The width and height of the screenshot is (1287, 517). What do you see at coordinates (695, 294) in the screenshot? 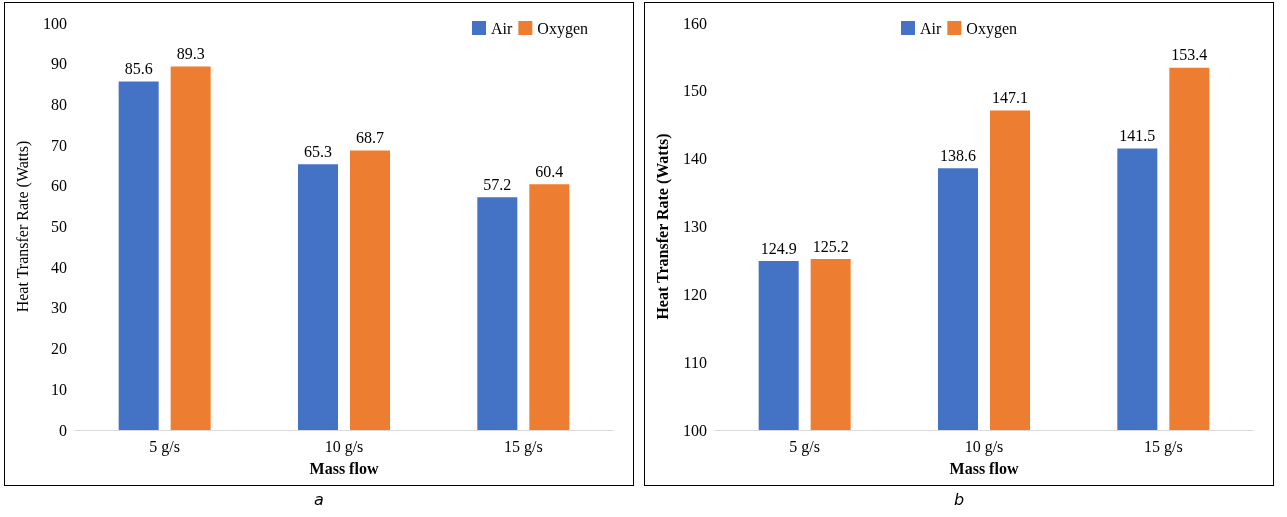
I see `y-tick-label: 120` at bounding box center [695, 294].